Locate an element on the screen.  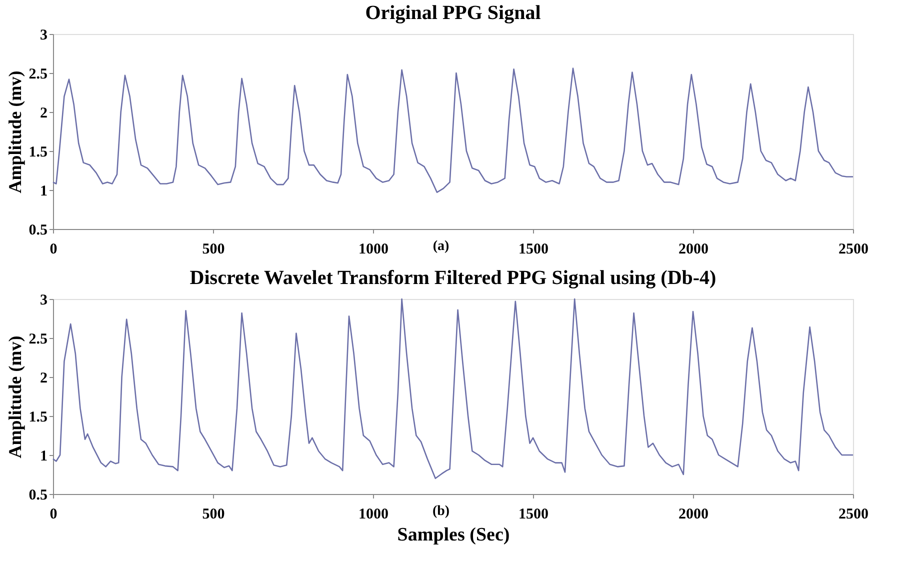
chart-title: Discrete Wavelet Transform Filtered PPG Signal using (Db-4) is located at coordinates (453, 278).